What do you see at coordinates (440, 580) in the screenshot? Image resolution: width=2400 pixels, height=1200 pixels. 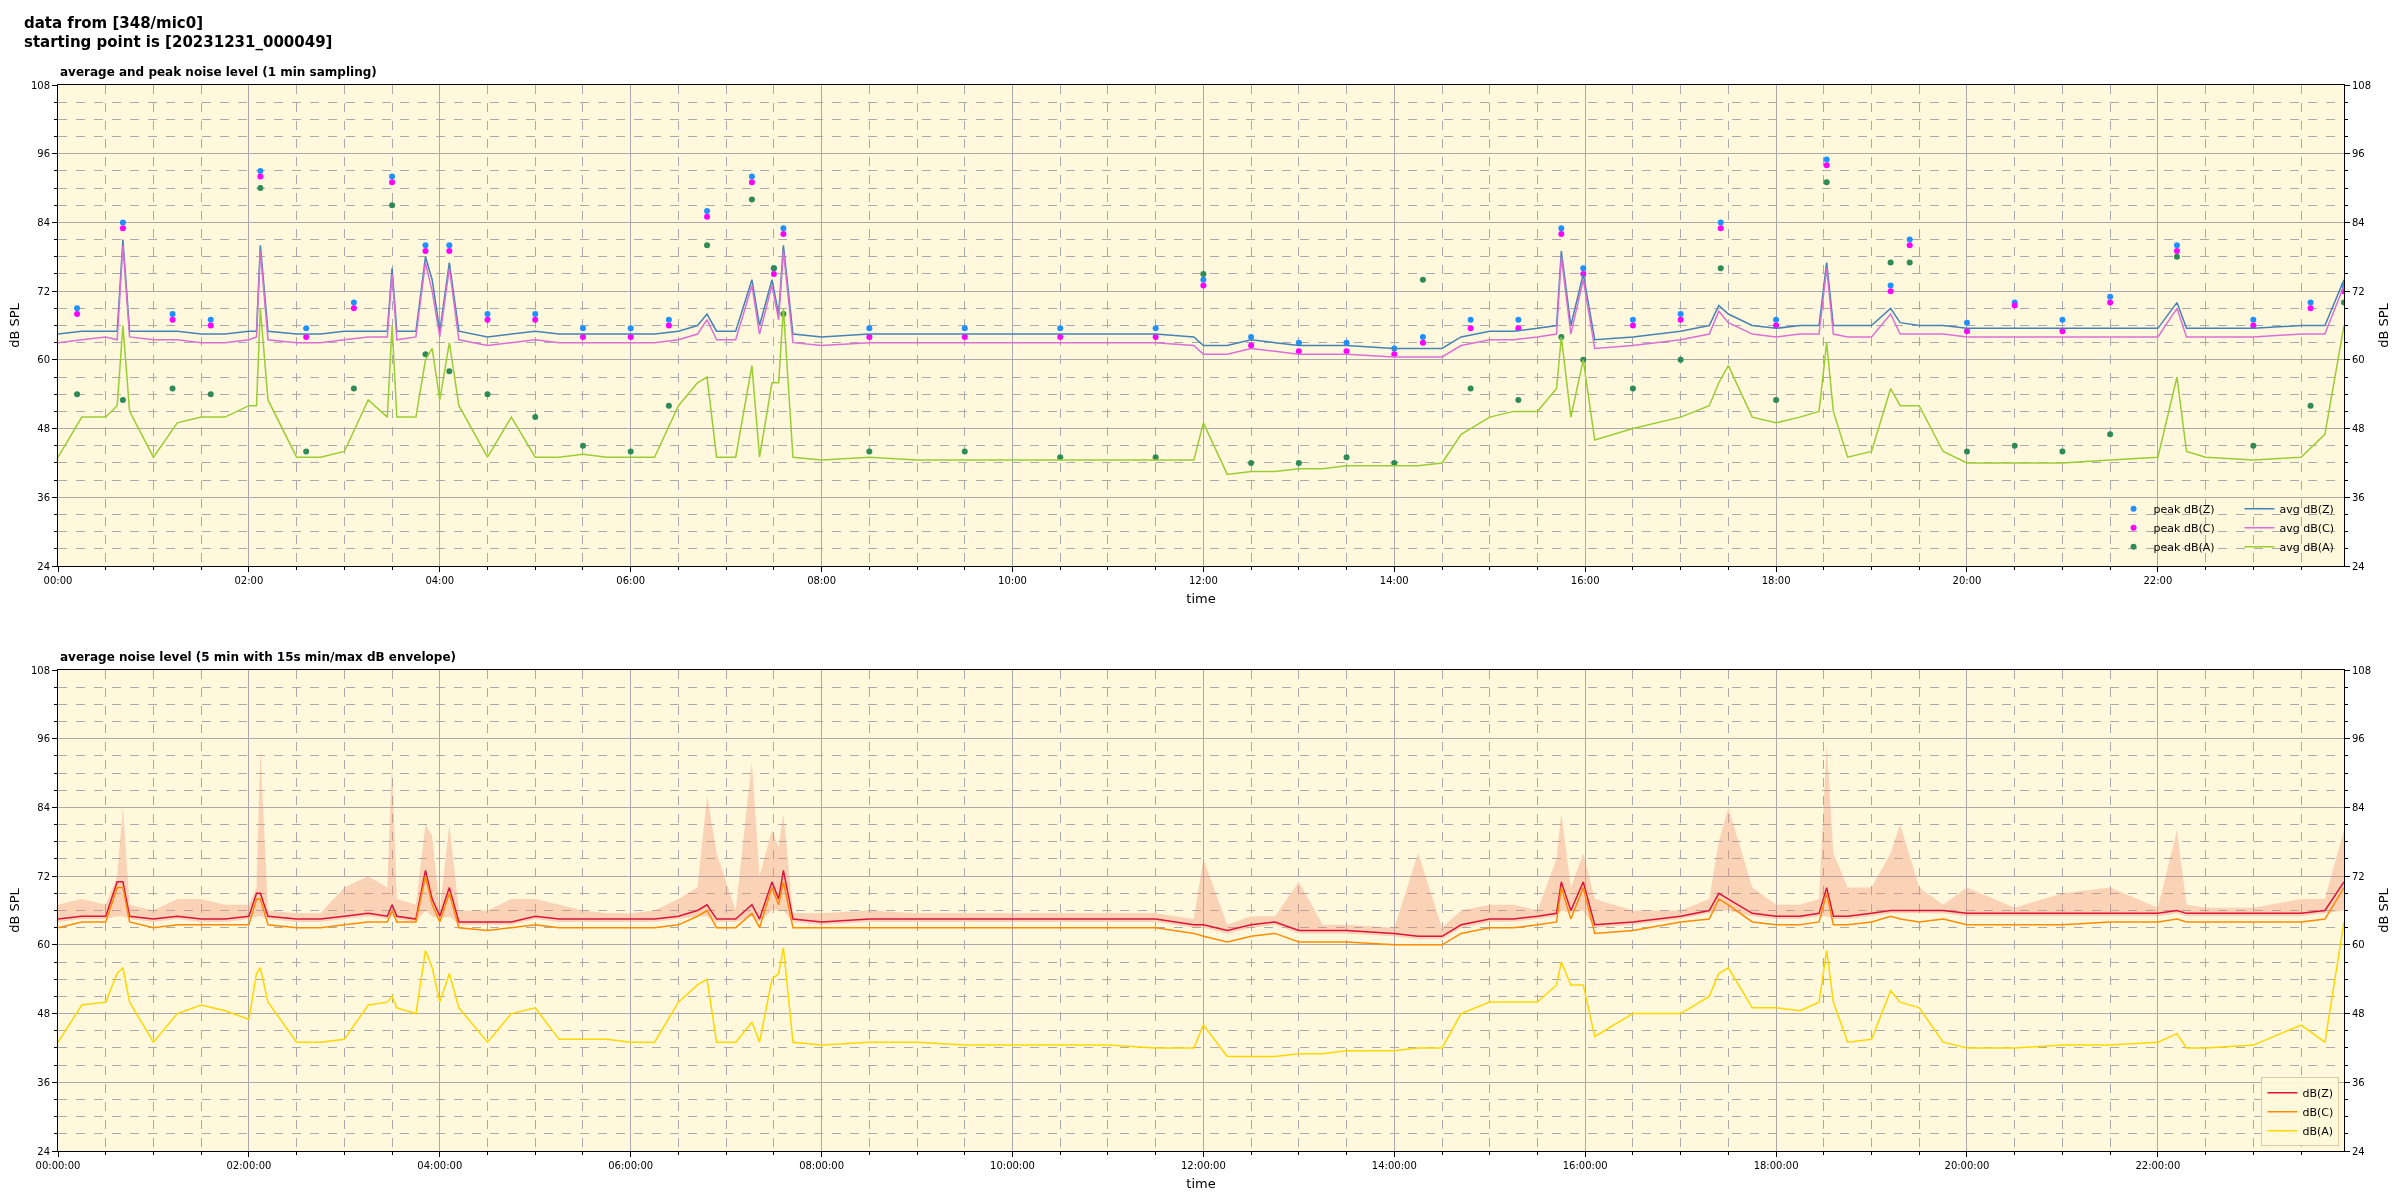 I see `x-tick-label: 04:00` at bounding box center [440, 580].